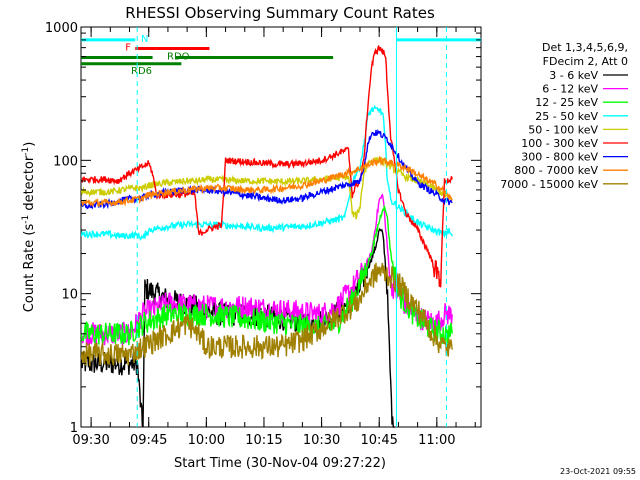 This screenshot has height=480, width=640. Describe the element at coordinates (74, 428) in the screenshot. I see `y-tick-label-1: 1` at that location.